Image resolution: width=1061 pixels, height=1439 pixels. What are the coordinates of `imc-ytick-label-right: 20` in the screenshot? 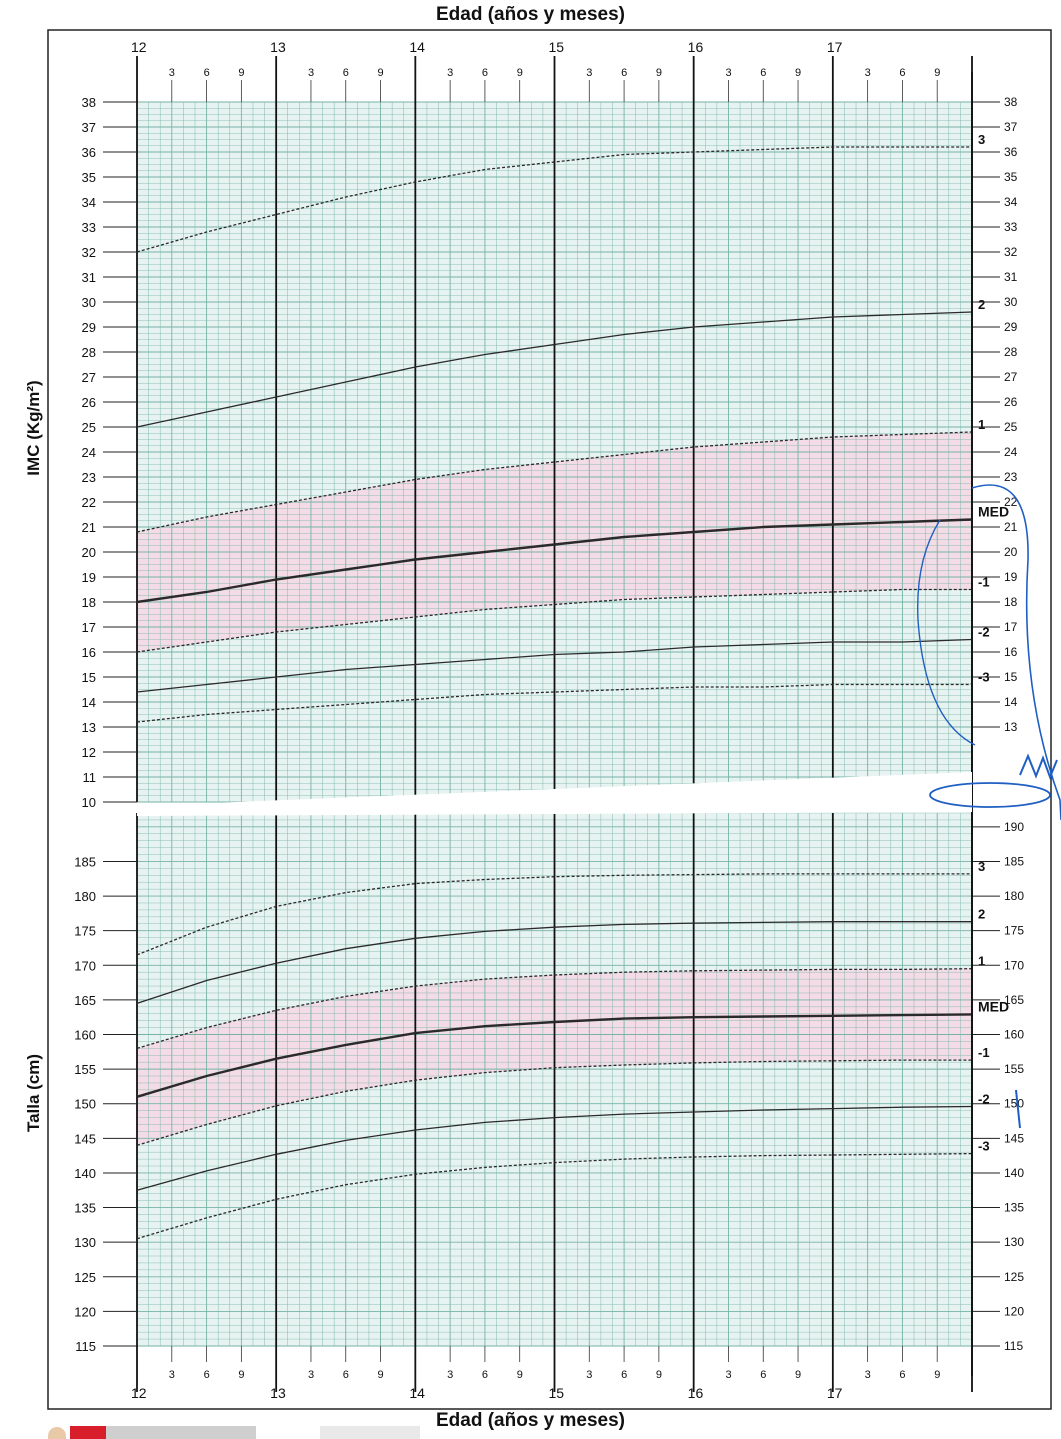 It's located at (1011, 552).